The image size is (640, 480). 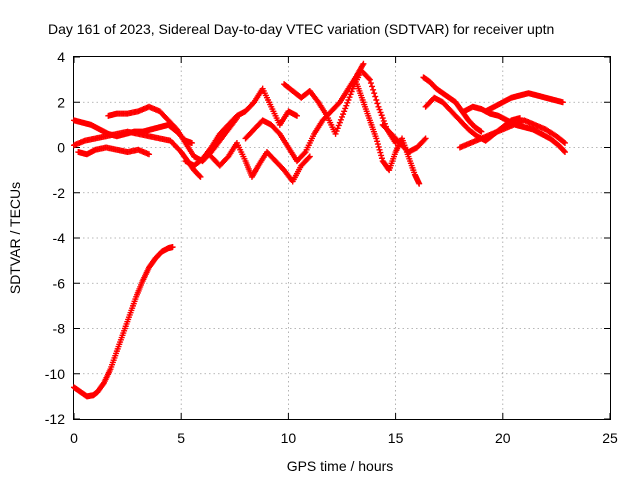 What do you see at coordinates (55, 419) in the screenshot?
I see `y-tick-label: -12` at bounding box center [55, 419].